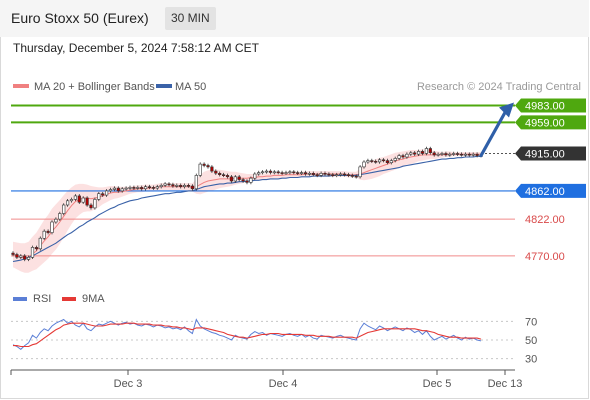 Image resolution: width=590 pixels, height=400 pixels. I want to click on level-label-4770.00: 4770.00, so click(545, 257).